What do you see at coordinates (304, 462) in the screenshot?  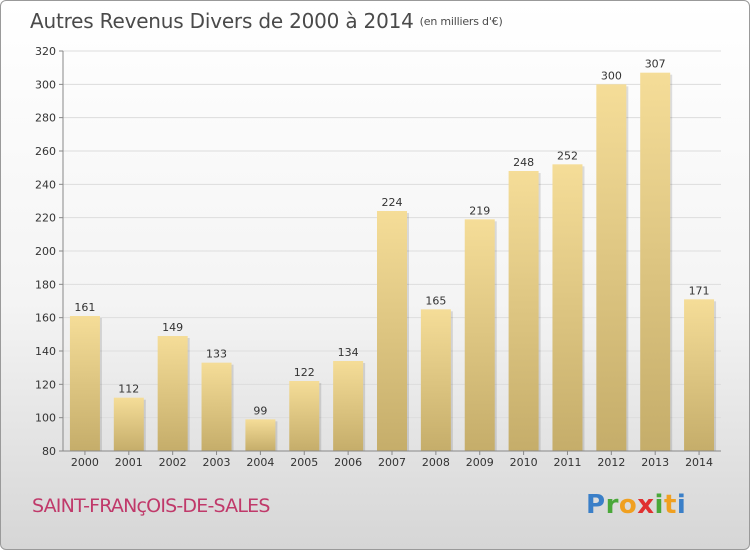 I see `x-tick-label: 2005` at bounding box center [304, 462].